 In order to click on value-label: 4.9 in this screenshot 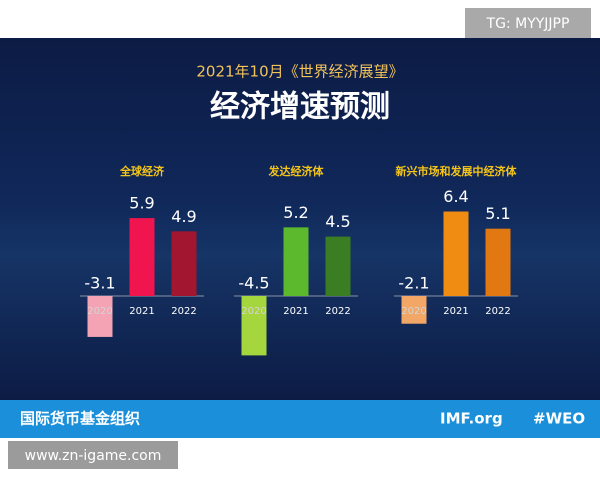, I will do `click(183, 216)`.